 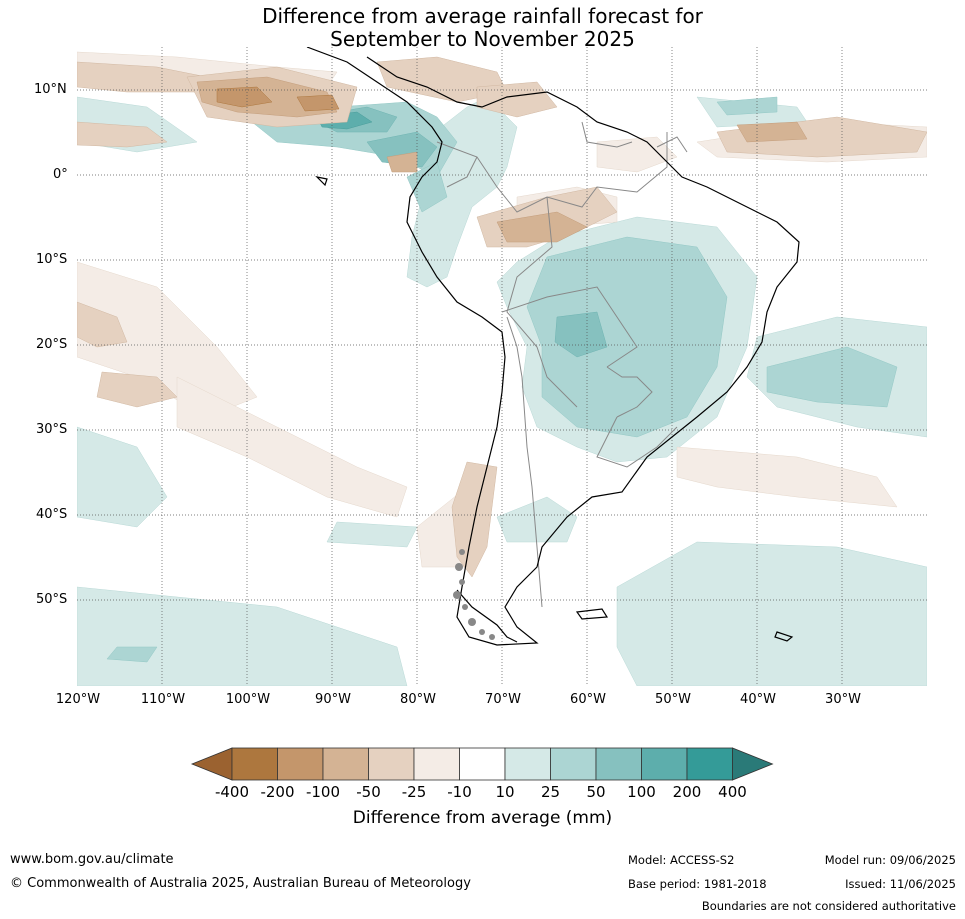 I want to click on legend-tick-label: -400, so click(x=232, y=792).